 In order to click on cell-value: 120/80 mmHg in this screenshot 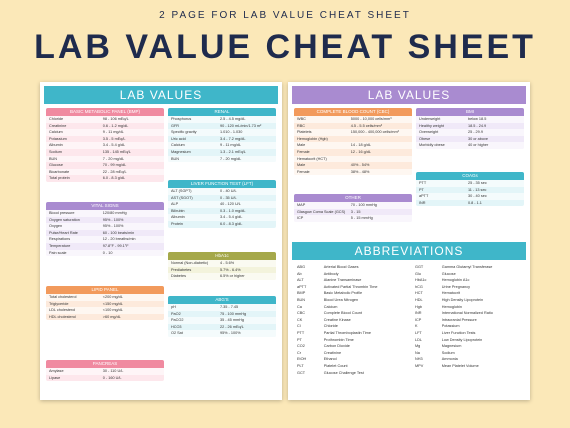, I will do `click(114, 213)`.